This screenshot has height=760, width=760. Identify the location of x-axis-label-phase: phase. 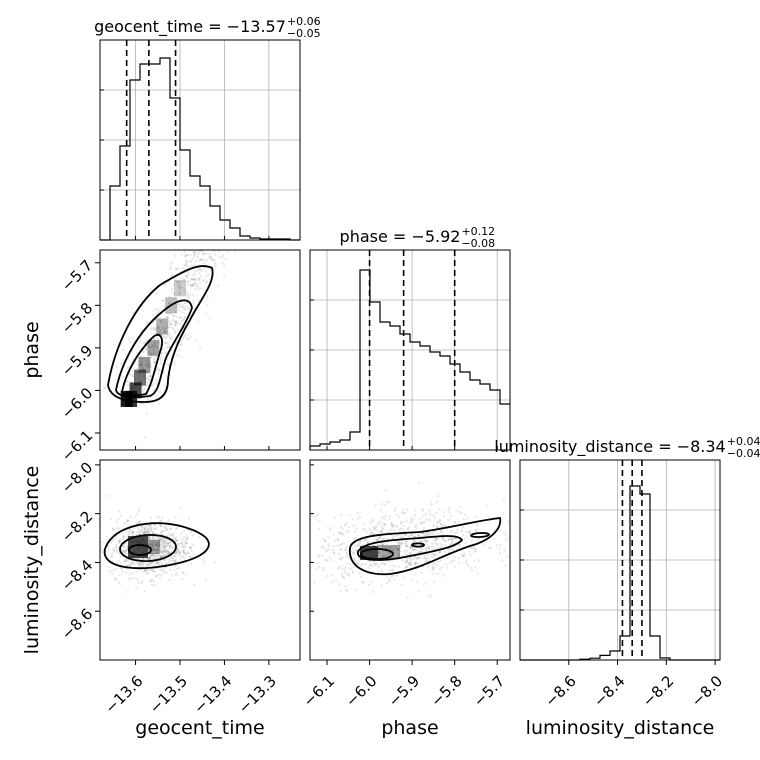
(409, 728).